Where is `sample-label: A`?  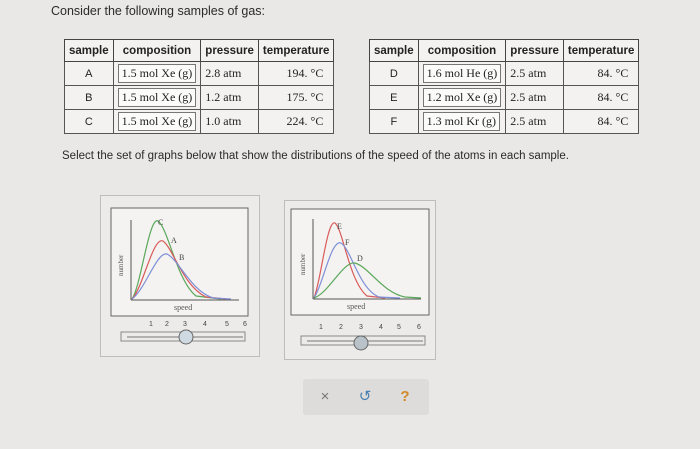
sample-label: A is located at coordinates (89, 73).